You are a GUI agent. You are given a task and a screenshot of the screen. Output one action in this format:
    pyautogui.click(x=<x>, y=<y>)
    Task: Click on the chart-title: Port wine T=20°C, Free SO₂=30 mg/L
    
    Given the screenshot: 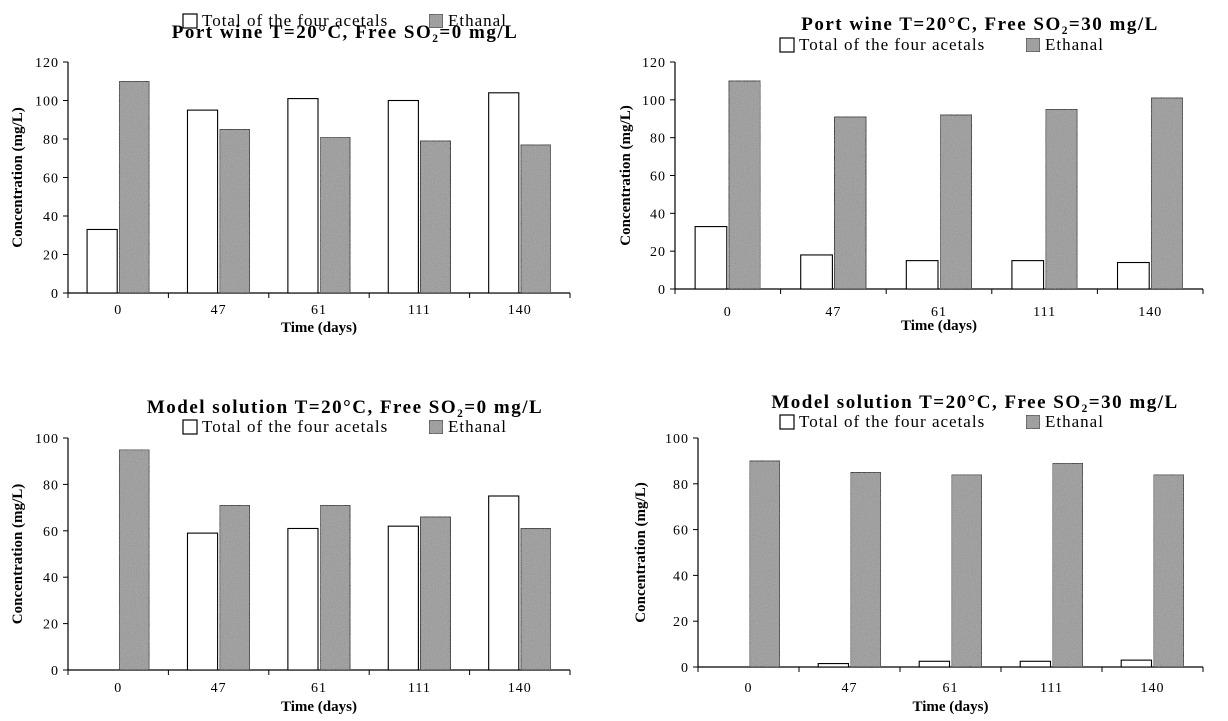 What is the action you would take?
    pyautogui.click(x=980, y=24)
    